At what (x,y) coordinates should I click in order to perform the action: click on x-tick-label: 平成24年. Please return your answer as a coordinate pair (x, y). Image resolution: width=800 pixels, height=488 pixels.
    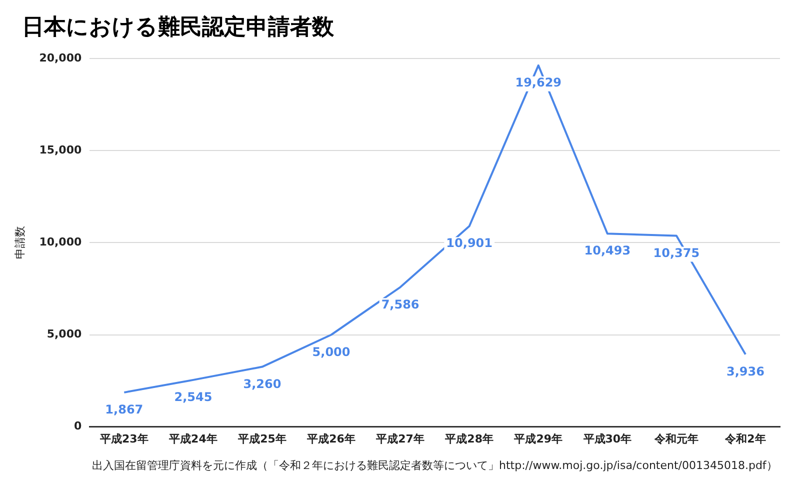
    Looking at the image, I should click on (193, 439).